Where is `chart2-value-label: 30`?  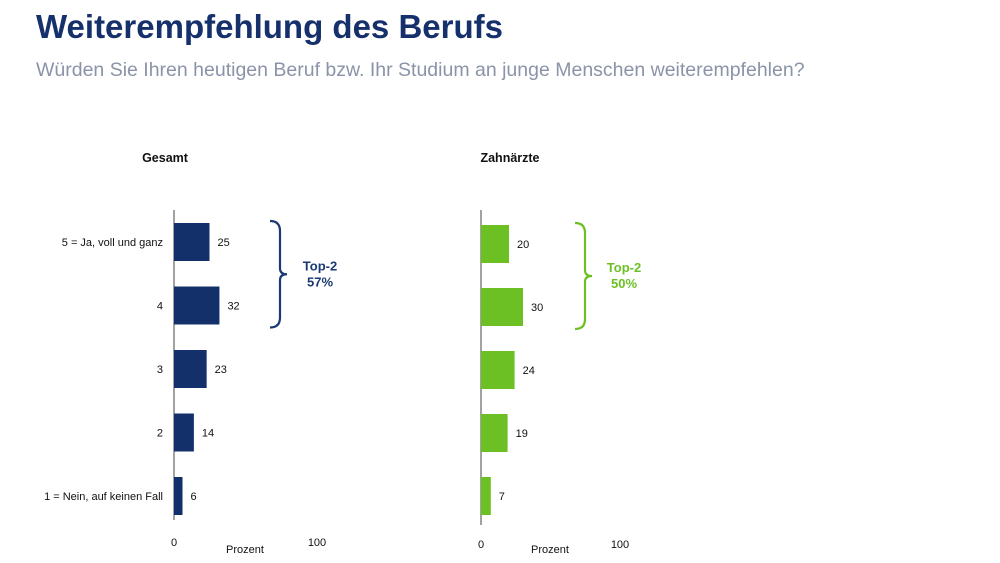
chart2-value-label: 30 is located at coordinates (537, 308).